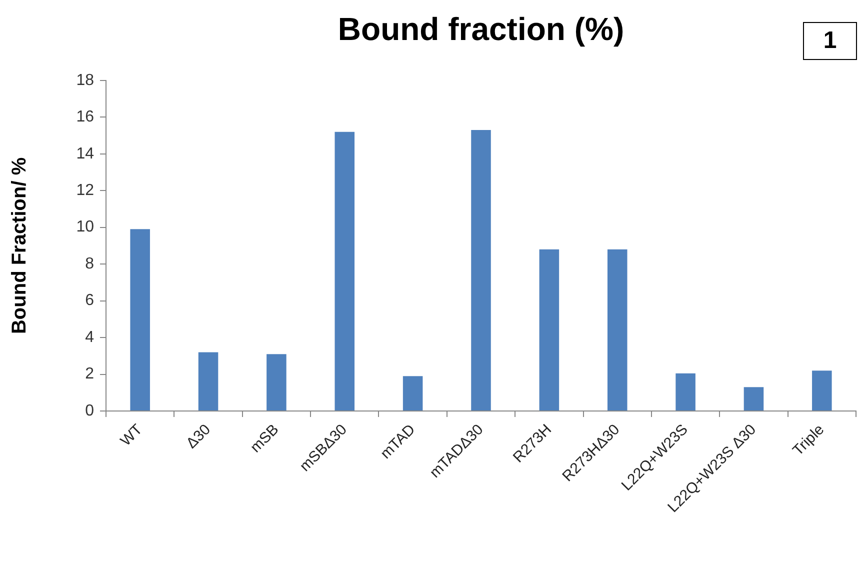  I want to click on y-tick-label: 18, so click(85, 80).